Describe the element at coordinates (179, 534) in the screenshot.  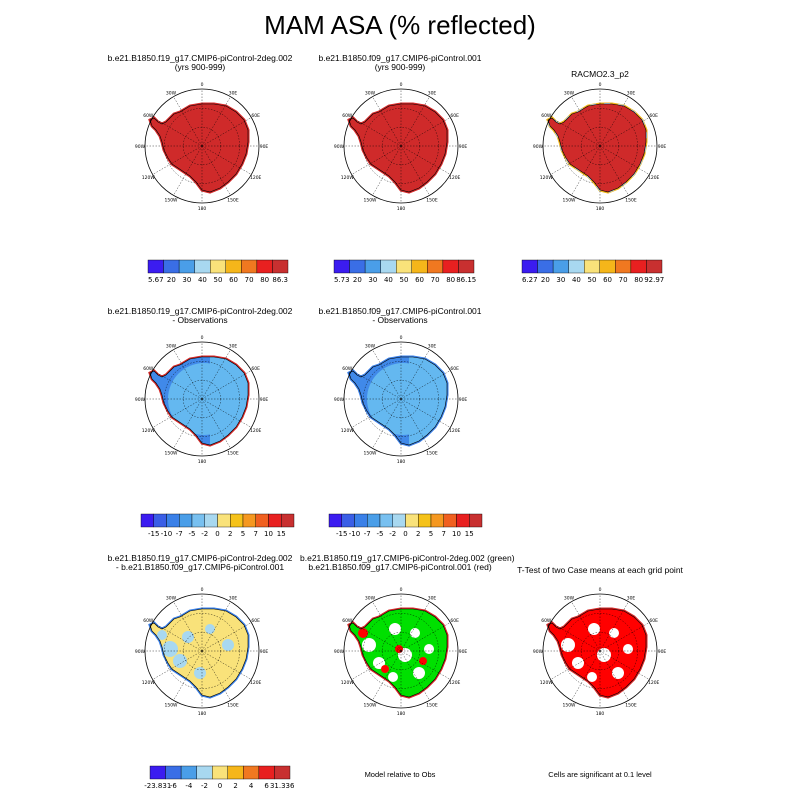
I see `colorbar-label: -7` at that location.